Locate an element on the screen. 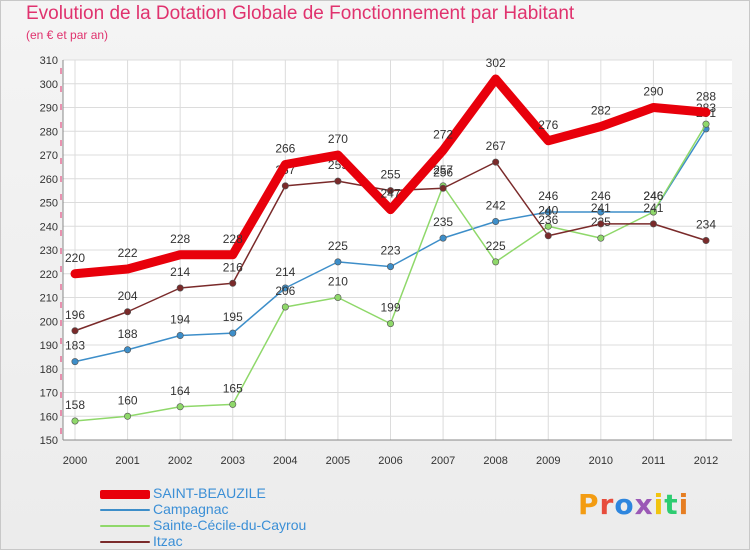 This screenshot has width=750, height=550. data-label: 225 is located at coordinates (496, 246).